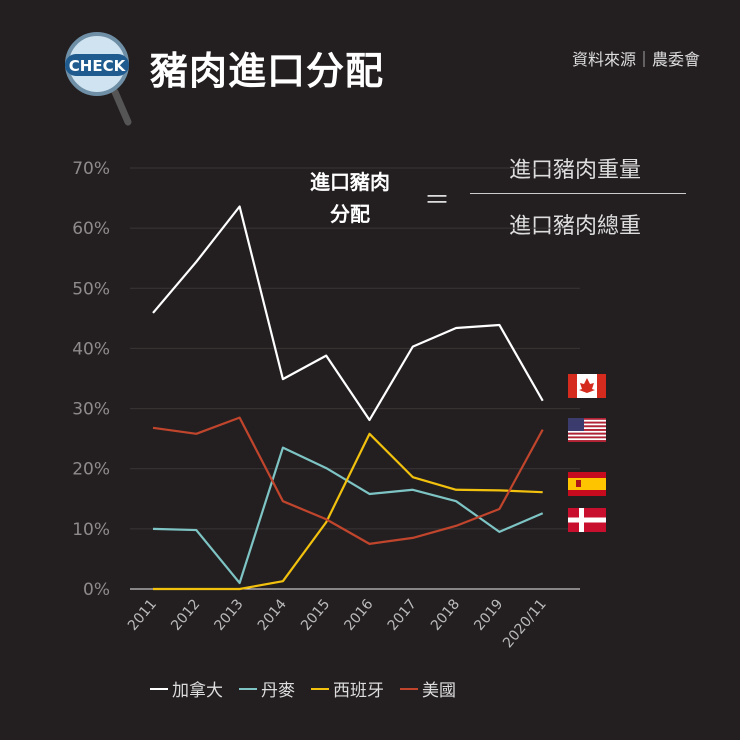 This screenshot has height=740, width=740. What do you see at coordinates (358, 691) in the screenshot?
I see `legend-label: 西班牙` at bounding box center [358, 691].